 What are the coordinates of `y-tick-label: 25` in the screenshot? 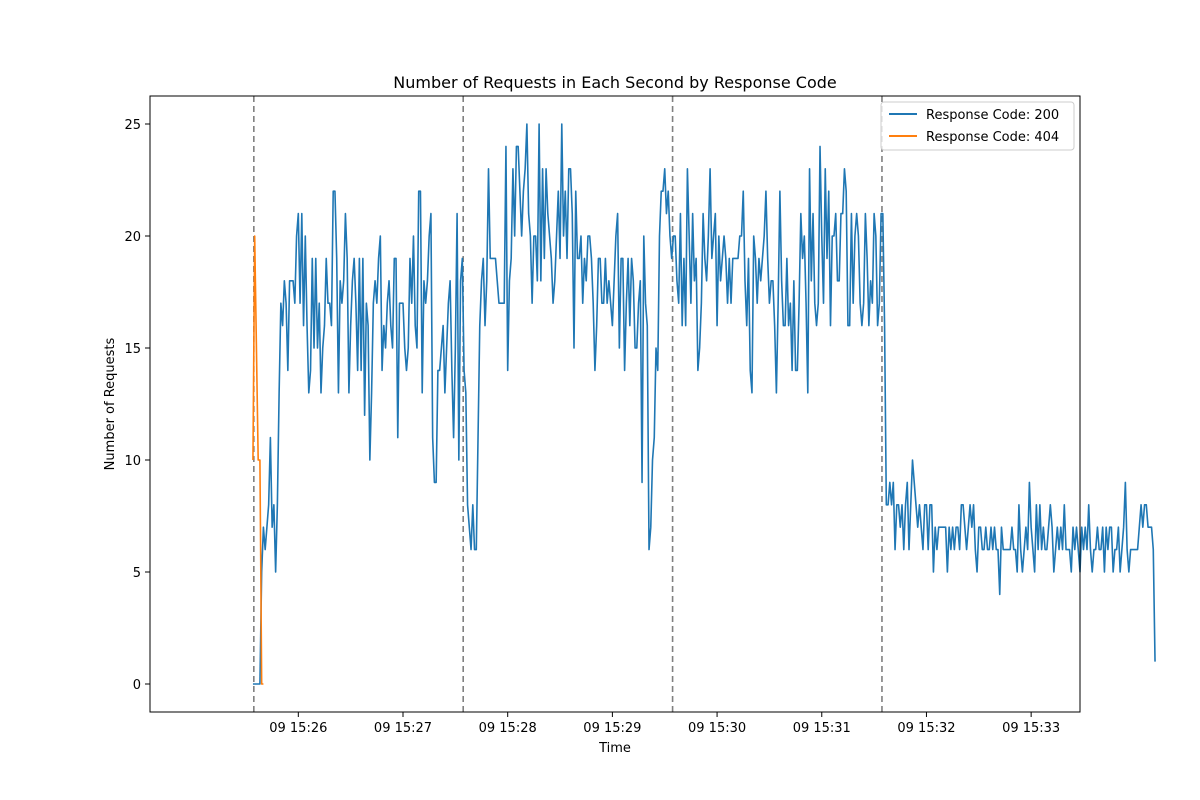 It's located at (132, 125).